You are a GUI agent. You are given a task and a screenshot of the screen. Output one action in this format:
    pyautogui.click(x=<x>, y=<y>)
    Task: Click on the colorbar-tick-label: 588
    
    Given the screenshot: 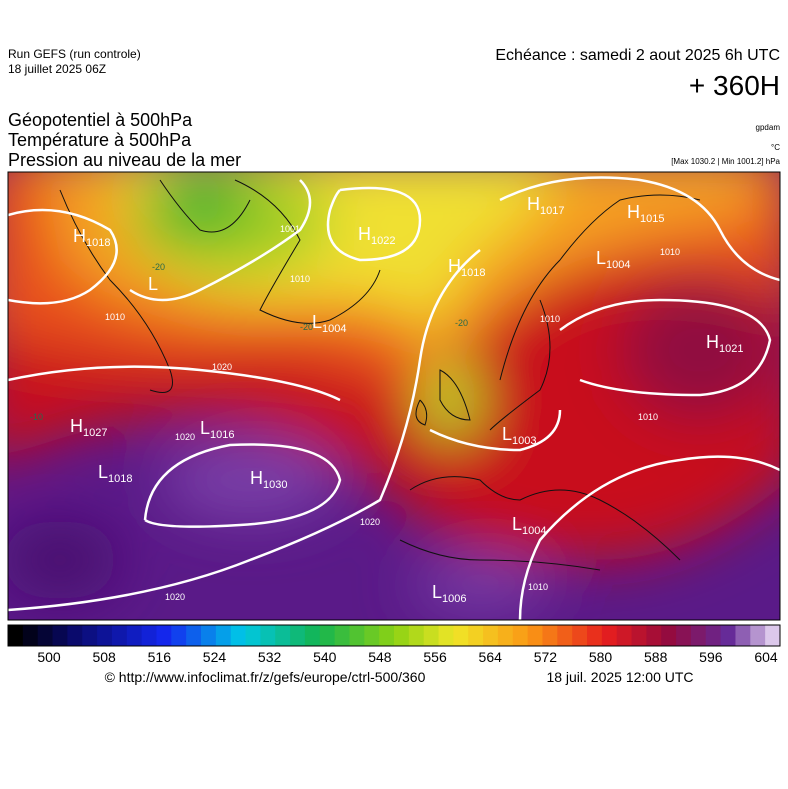 What is the action you would take?
    pyautogui.click(x=656, y=657)
    